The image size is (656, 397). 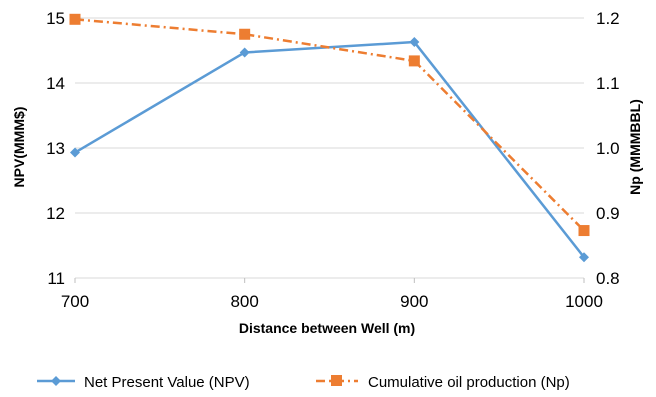 I want to click on left-axis-ticks: 11 12 13 14 15, so click(x=55, y=148).